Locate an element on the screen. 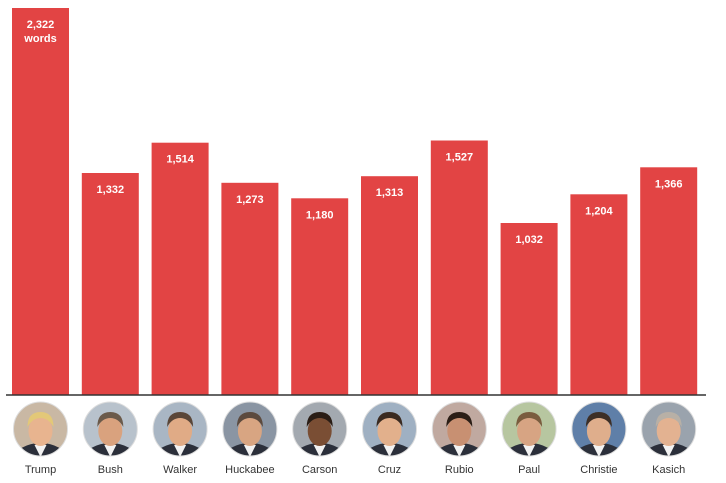 Image resolution: width=726 pixels, height=483 pixels. value-label-paul: 1,032 is located at coordinates (529, 240).